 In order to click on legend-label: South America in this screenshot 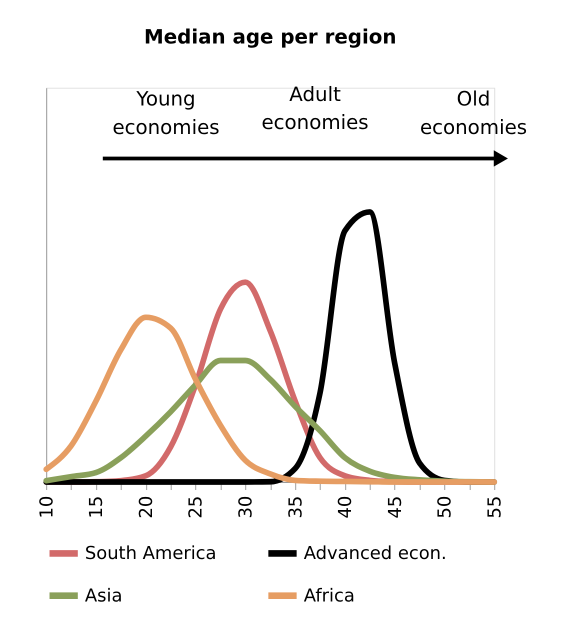, I will do `click(150, 553)`.